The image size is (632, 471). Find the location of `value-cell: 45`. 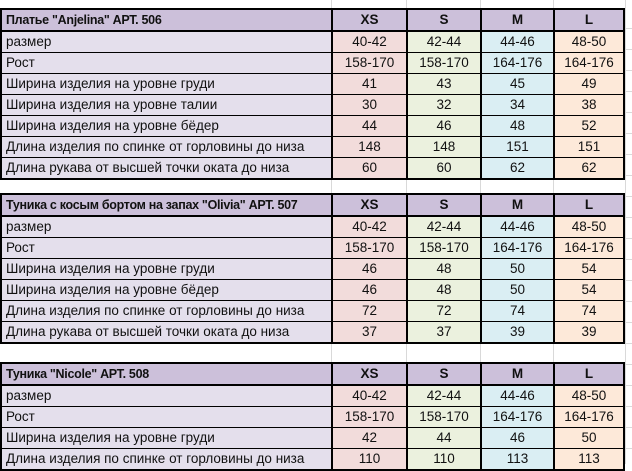

value-cell: 45 is located at coordinates (517, 84).